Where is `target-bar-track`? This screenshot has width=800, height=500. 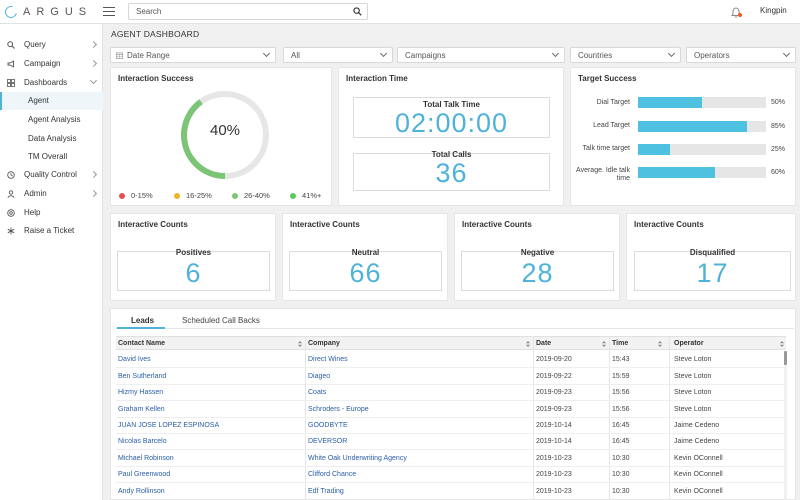
target-bar-track is located at coordinates (702, 102).